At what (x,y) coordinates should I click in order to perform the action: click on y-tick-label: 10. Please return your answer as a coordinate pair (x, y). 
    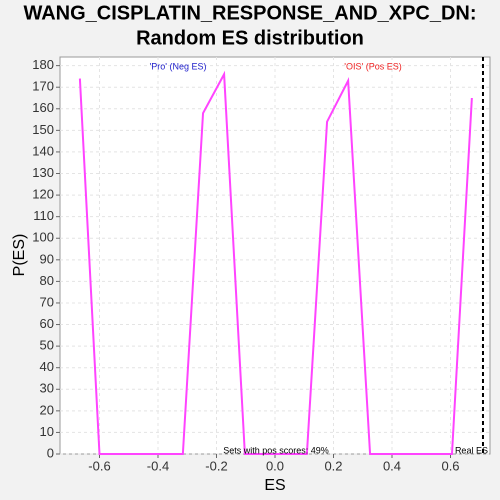
    Looking at the image, I should click on (47, 431).